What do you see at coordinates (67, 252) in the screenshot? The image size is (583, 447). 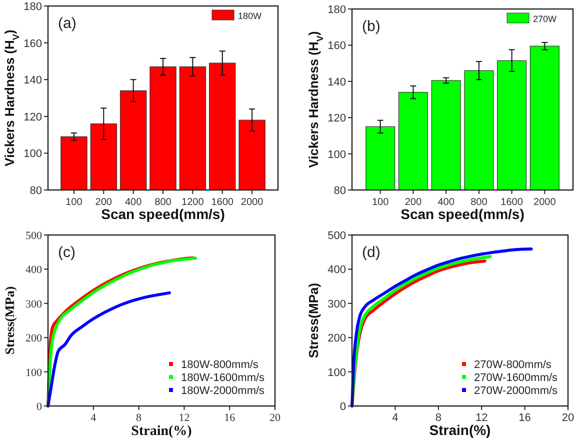 I see `annotation: (c)` at bounding box center [67, 252].